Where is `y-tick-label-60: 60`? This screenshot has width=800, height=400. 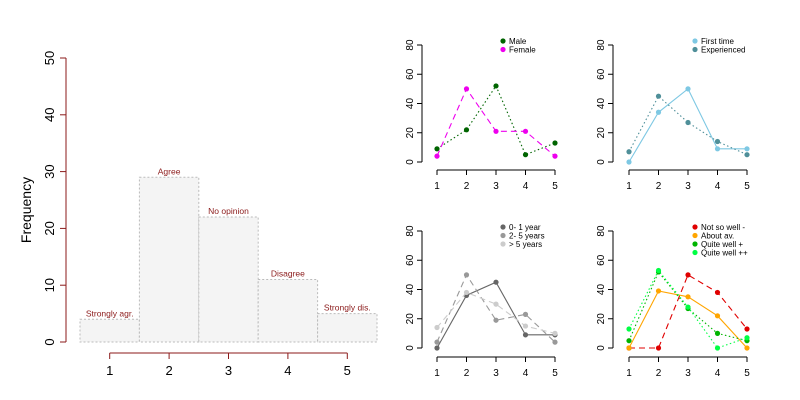
y-tick-label-60: 60 is located at coordinates (601, 260).